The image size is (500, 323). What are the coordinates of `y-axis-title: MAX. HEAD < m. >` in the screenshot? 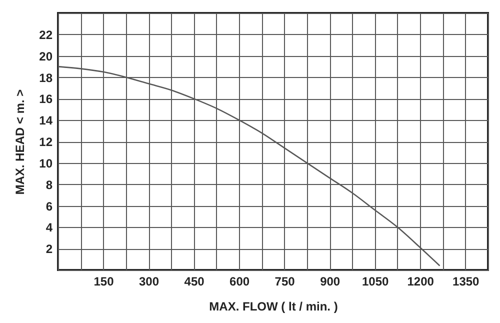 It's located at (20, 142).